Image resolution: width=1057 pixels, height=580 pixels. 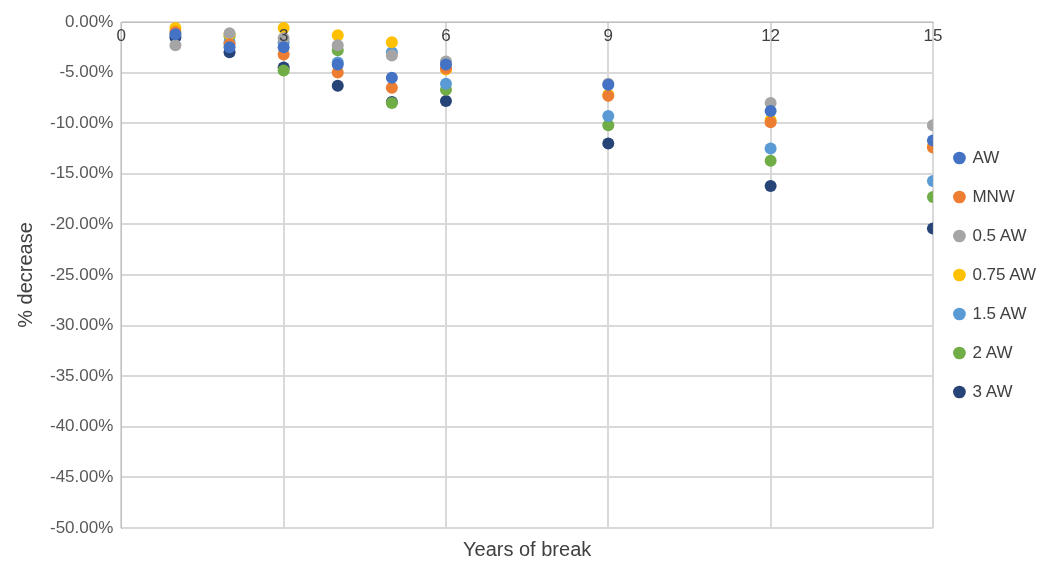 I want to click on y-tick-label: -25.00%, so click(x=81, y=274).